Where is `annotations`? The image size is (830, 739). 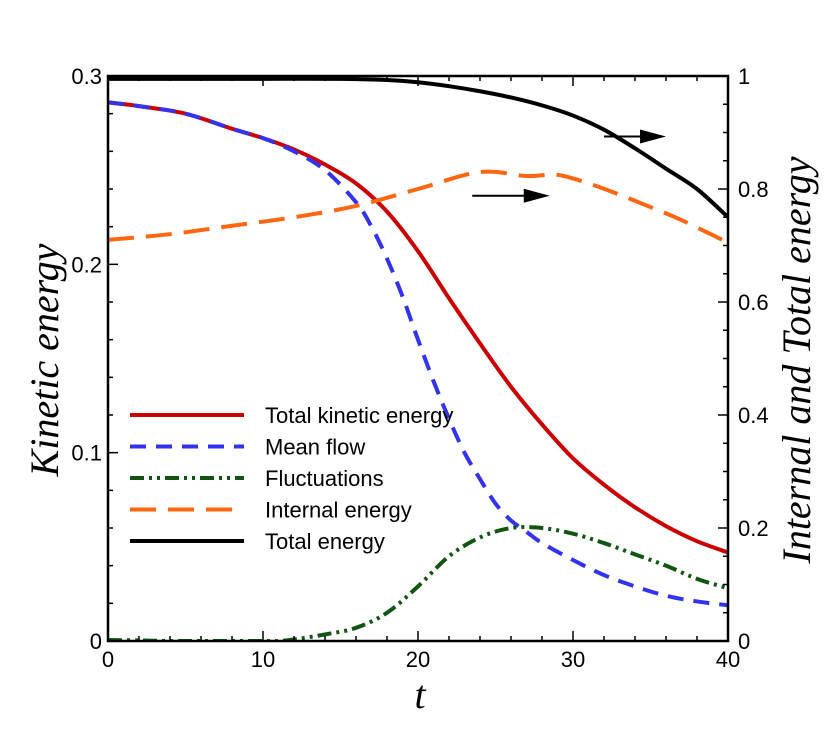 annotations is located at coordinates (569, 166).